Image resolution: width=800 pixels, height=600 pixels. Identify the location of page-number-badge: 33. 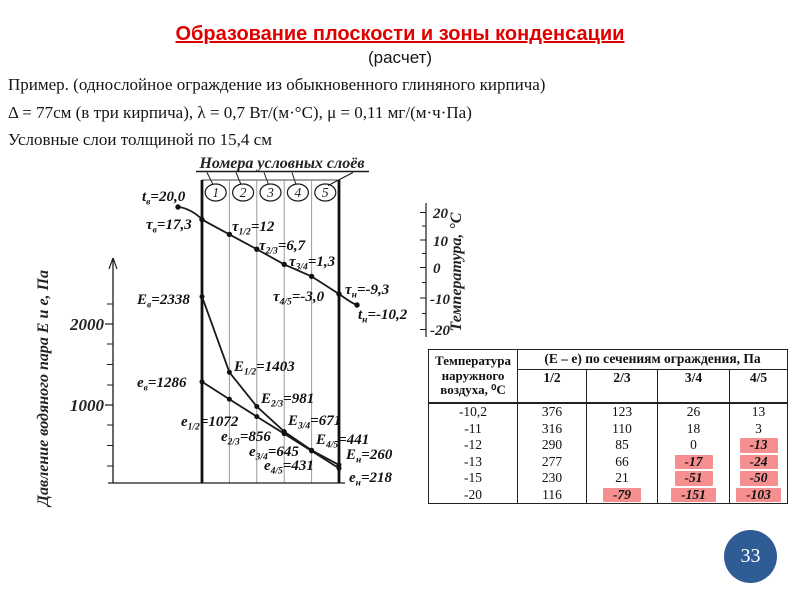
(750, 556).